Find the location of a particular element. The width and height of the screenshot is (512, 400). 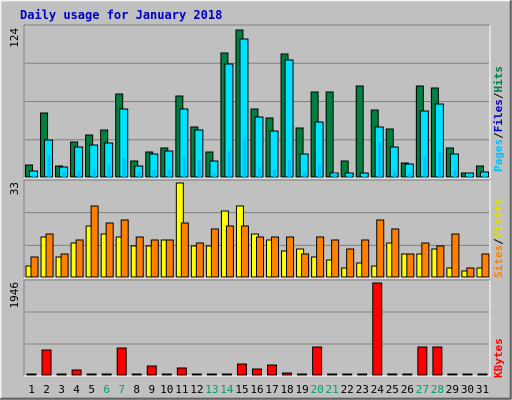

legend-middle: Sites/Visits is located at coordinates (498, 239).